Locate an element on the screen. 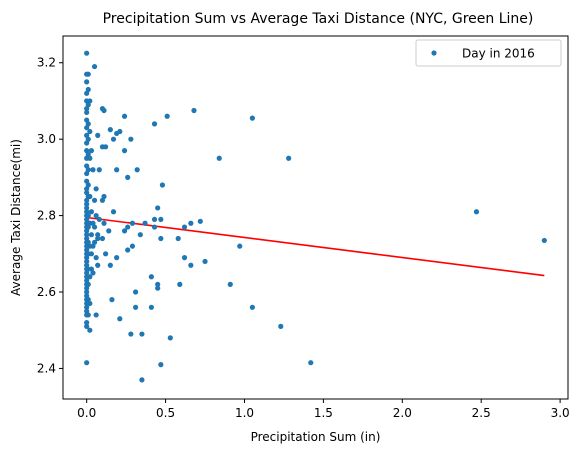 The width and height of the screenshot is (578, 453). x-tick-label: 0.5 is located at coordinates (165, 413).